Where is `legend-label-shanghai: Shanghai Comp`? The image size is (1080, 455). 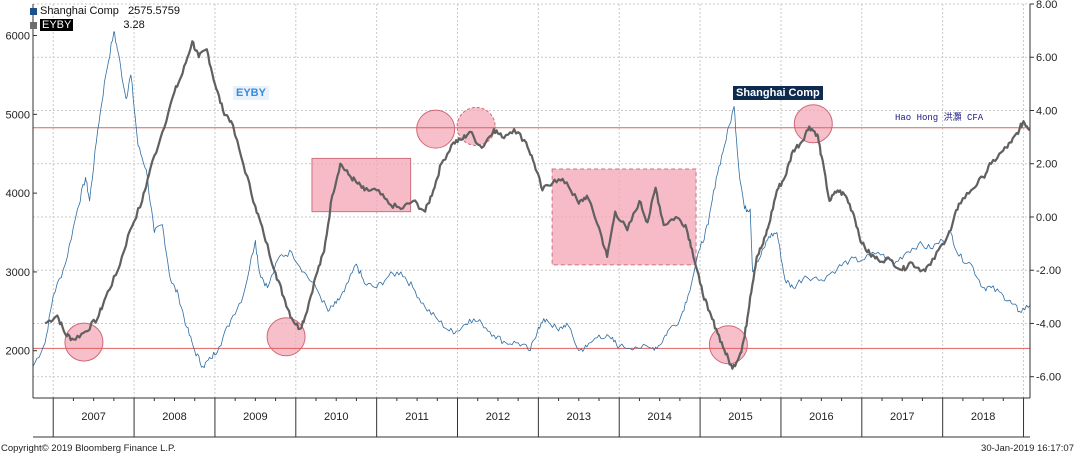 legend-label-shanghai: Shanghai Comp is located at coordinates (79, 11).